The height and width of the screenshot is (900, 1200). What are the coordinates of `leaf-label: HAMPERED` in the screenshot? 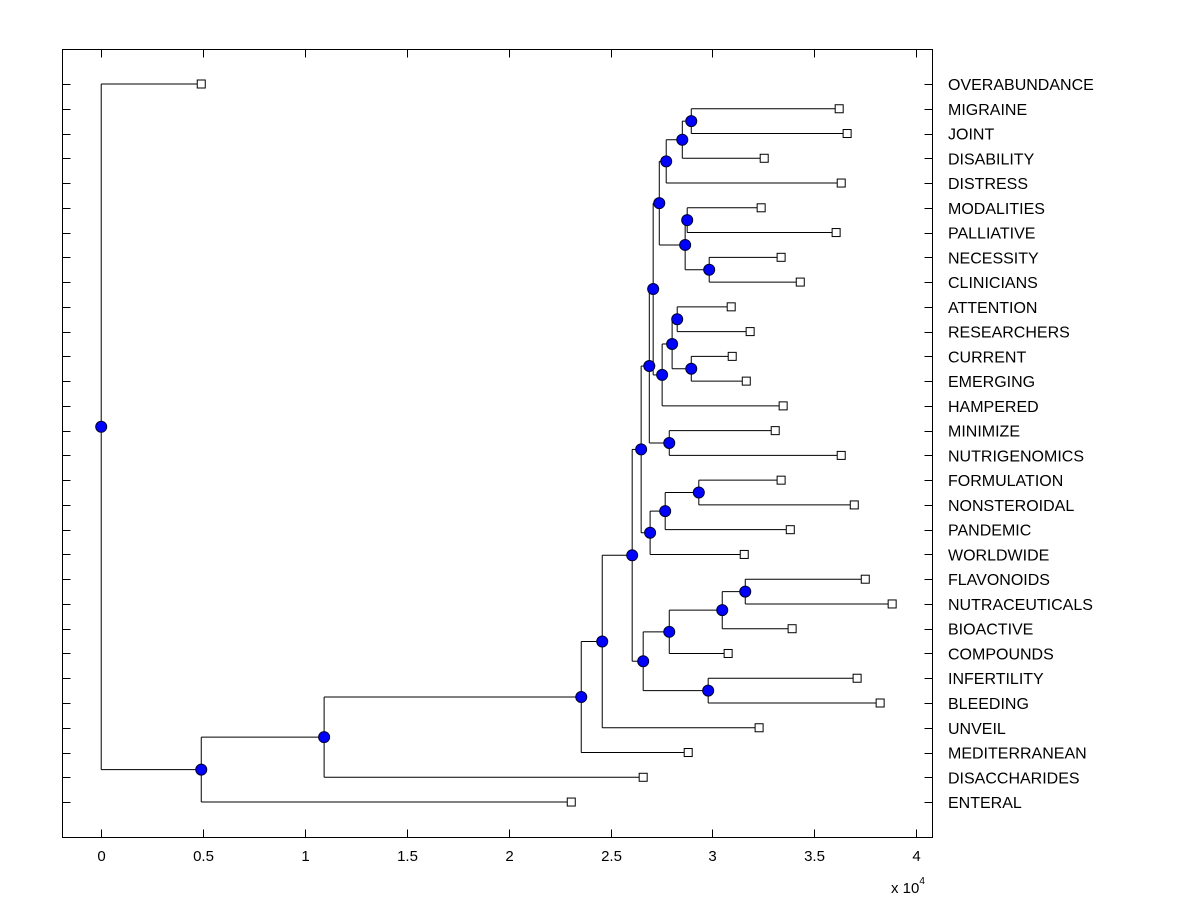 It's located at (993, 407).